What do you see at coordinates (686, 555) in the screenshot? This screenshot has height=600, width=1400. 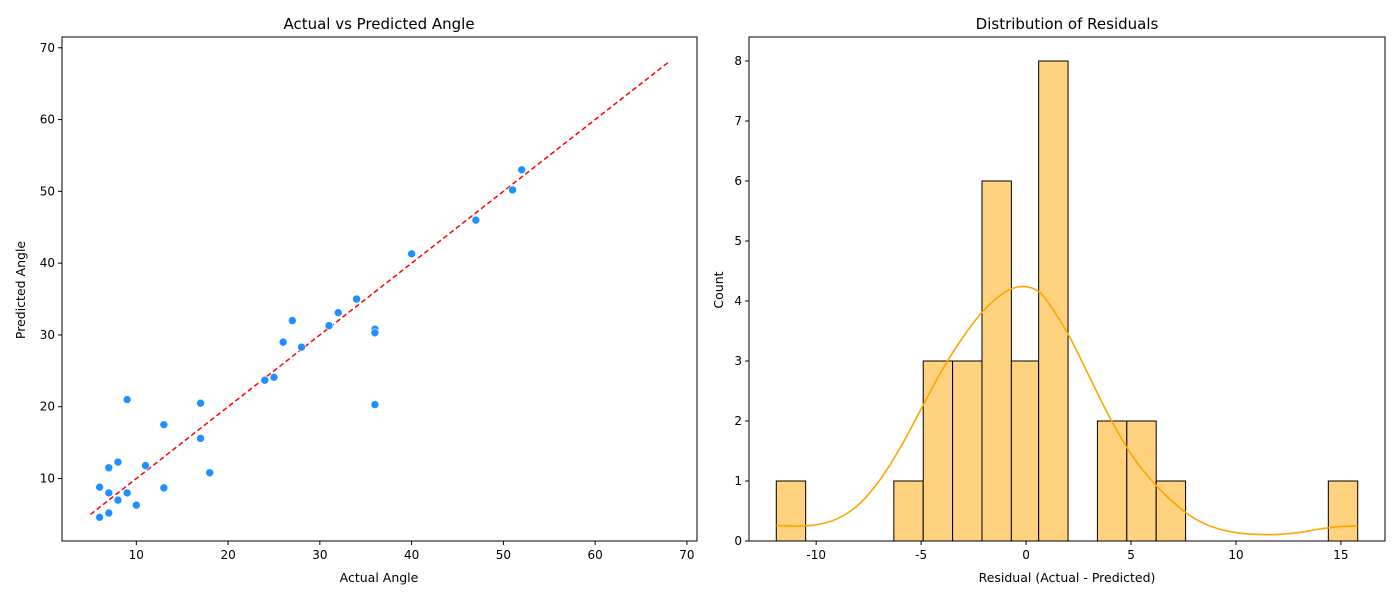 I see `scatter-xtick-label: 70` at bounding box center [686, 555].